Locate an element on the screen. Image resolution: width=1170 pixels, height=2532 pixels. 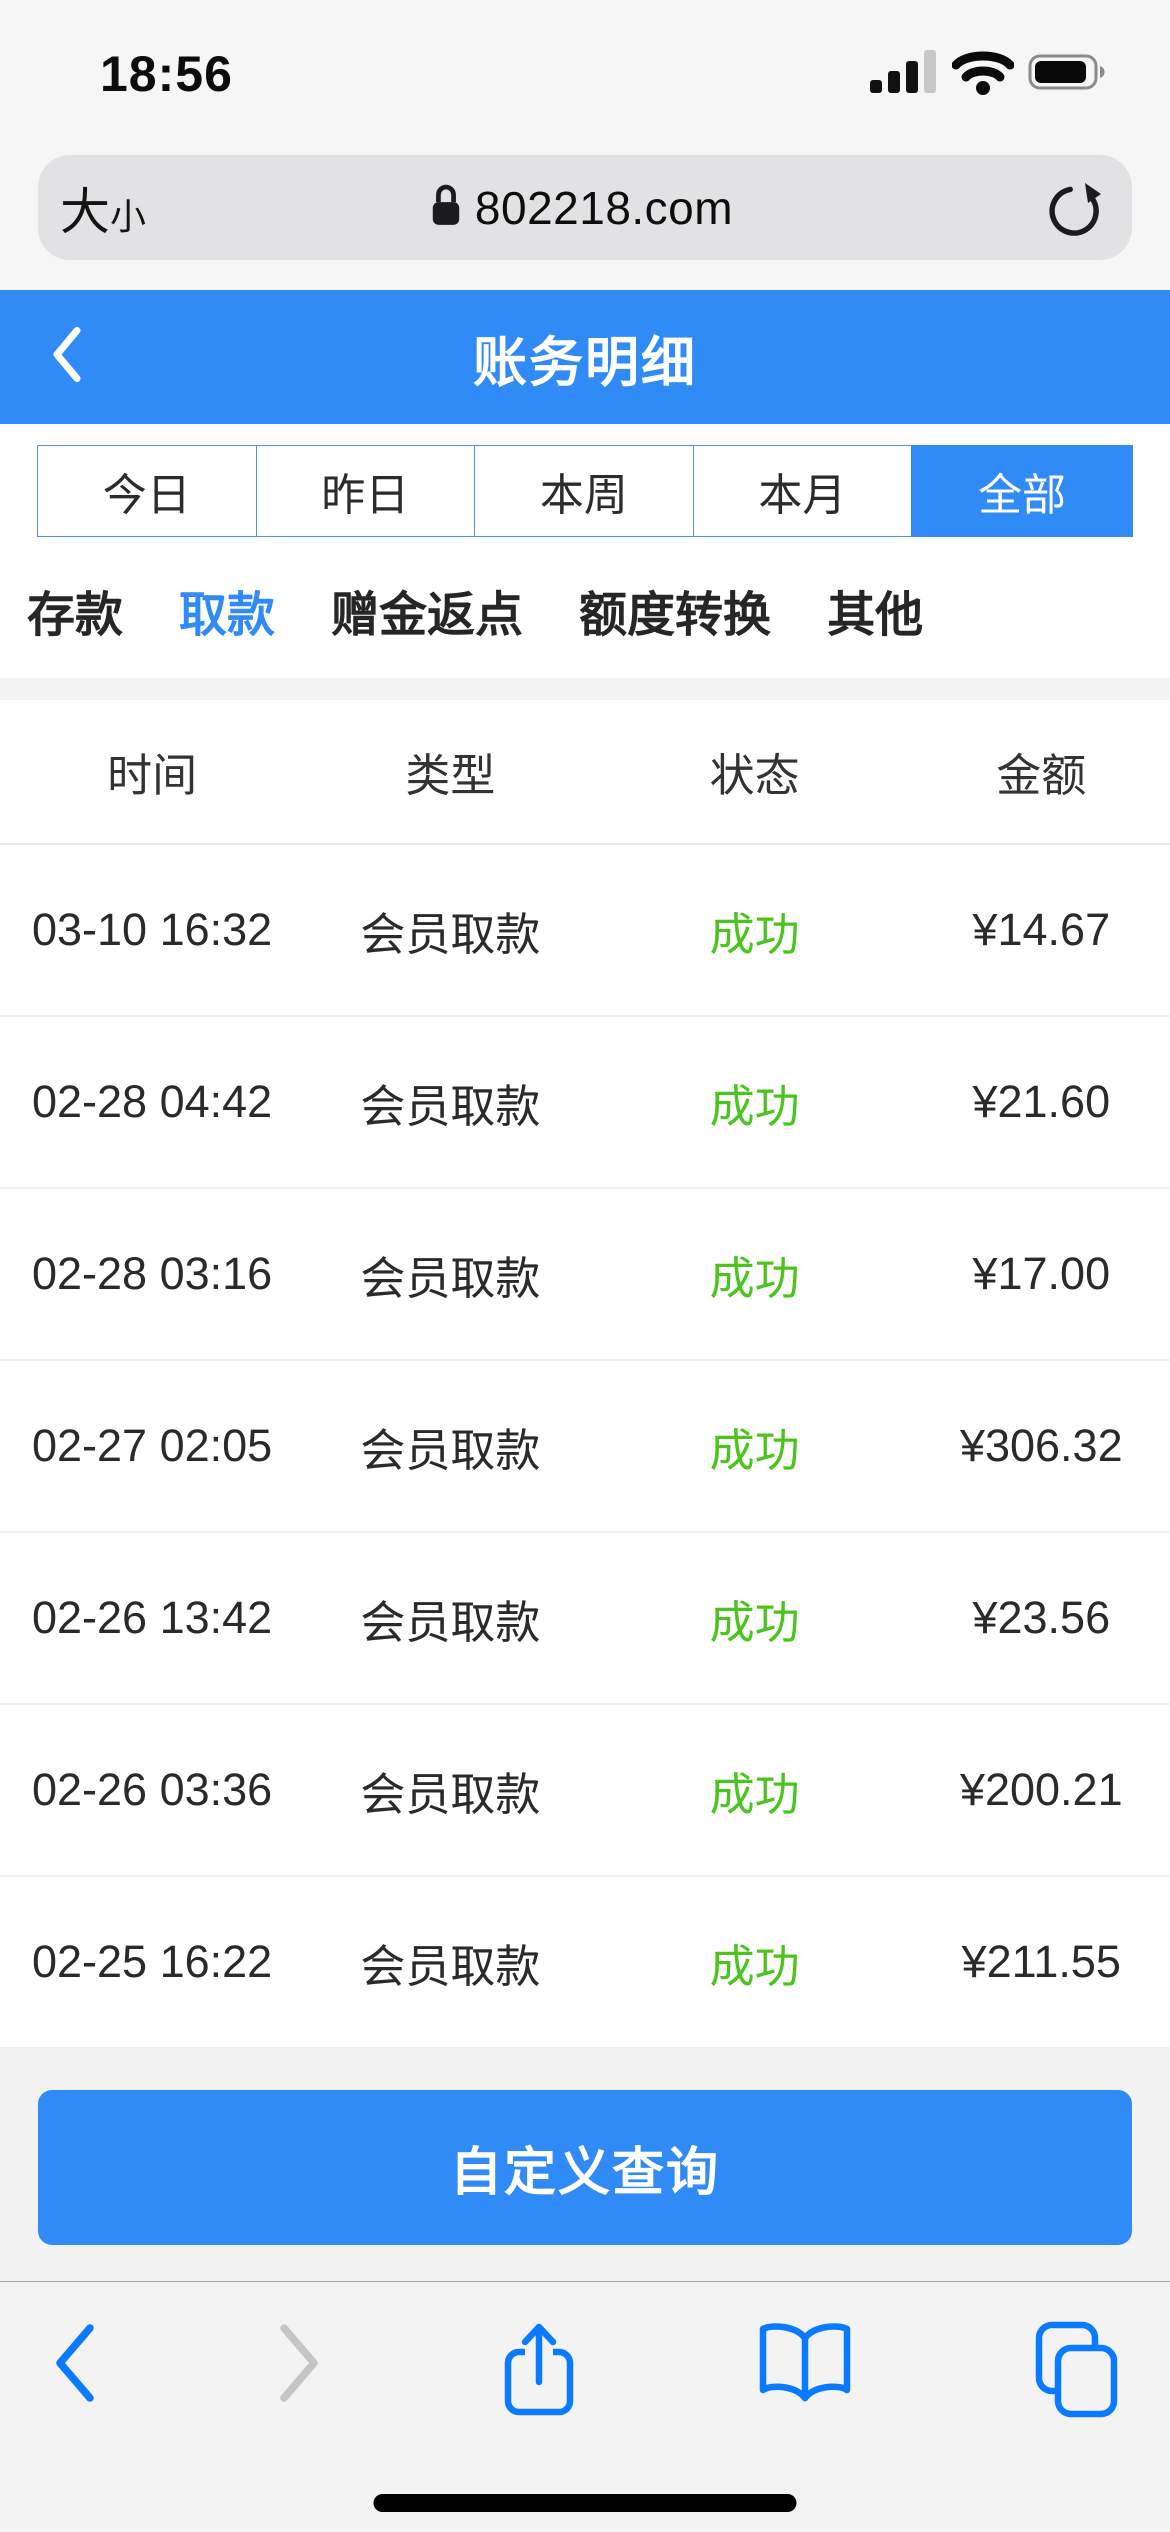
status-time: 18:56 is located at coordinates (166, 74).